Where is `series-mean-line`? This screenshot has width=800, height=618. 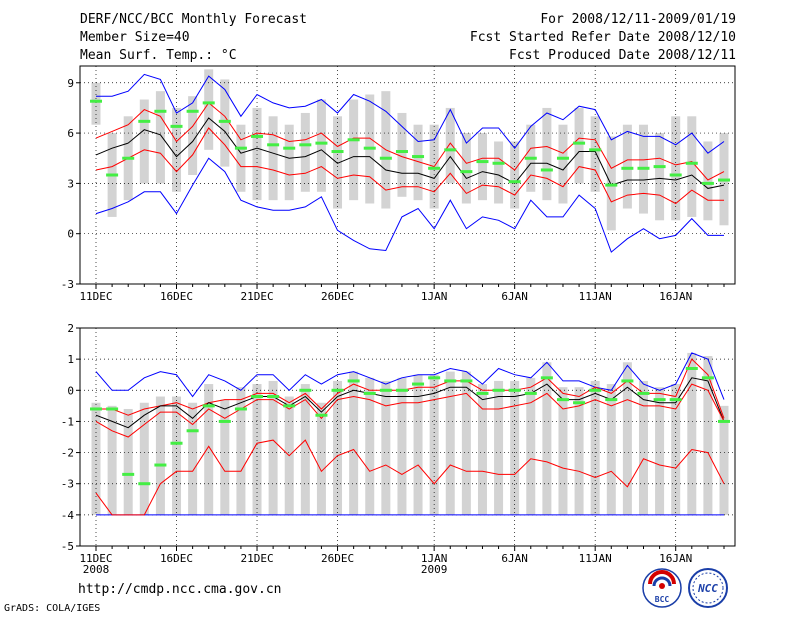 series-mean-line is located at coordinates (410, 403).